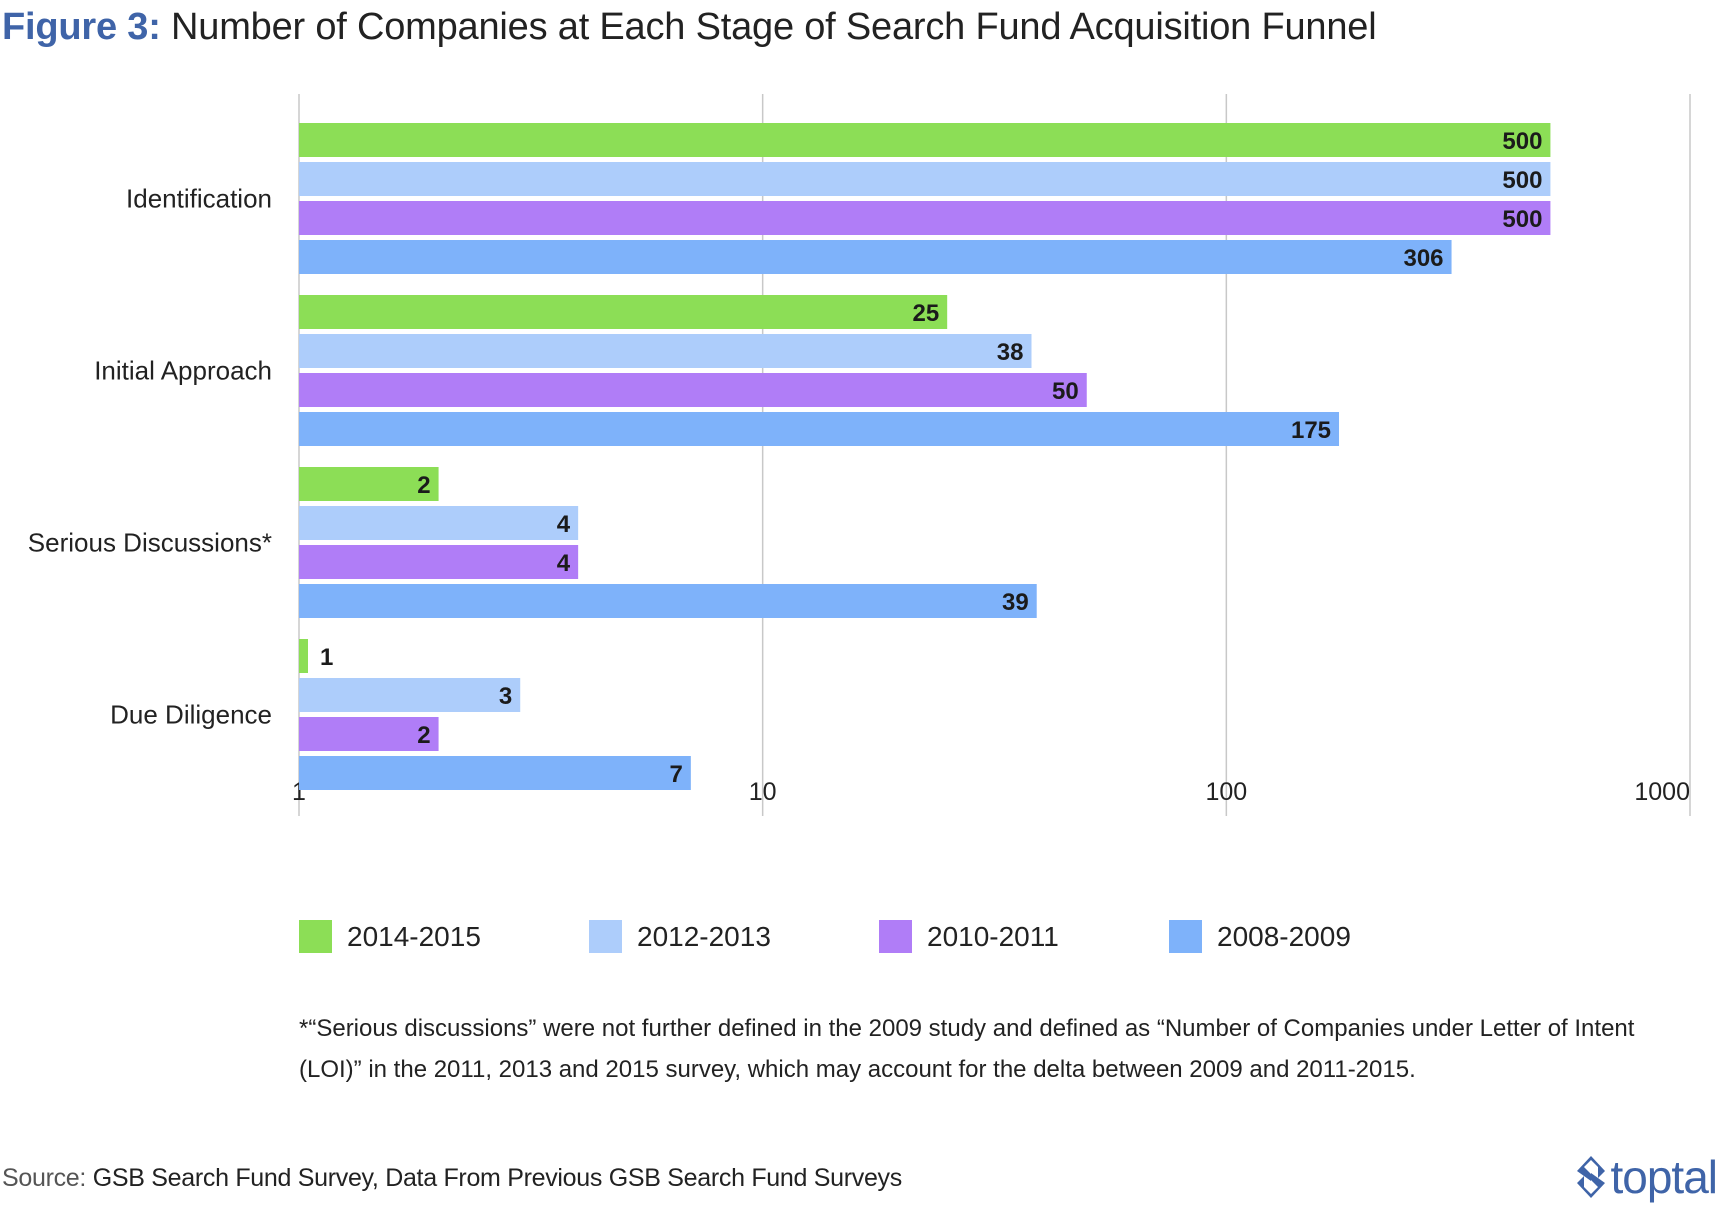  What do you see at coordinates (505, 696) in the screenshot?
I see `data-label: 3` at bounding box center [505, 696].